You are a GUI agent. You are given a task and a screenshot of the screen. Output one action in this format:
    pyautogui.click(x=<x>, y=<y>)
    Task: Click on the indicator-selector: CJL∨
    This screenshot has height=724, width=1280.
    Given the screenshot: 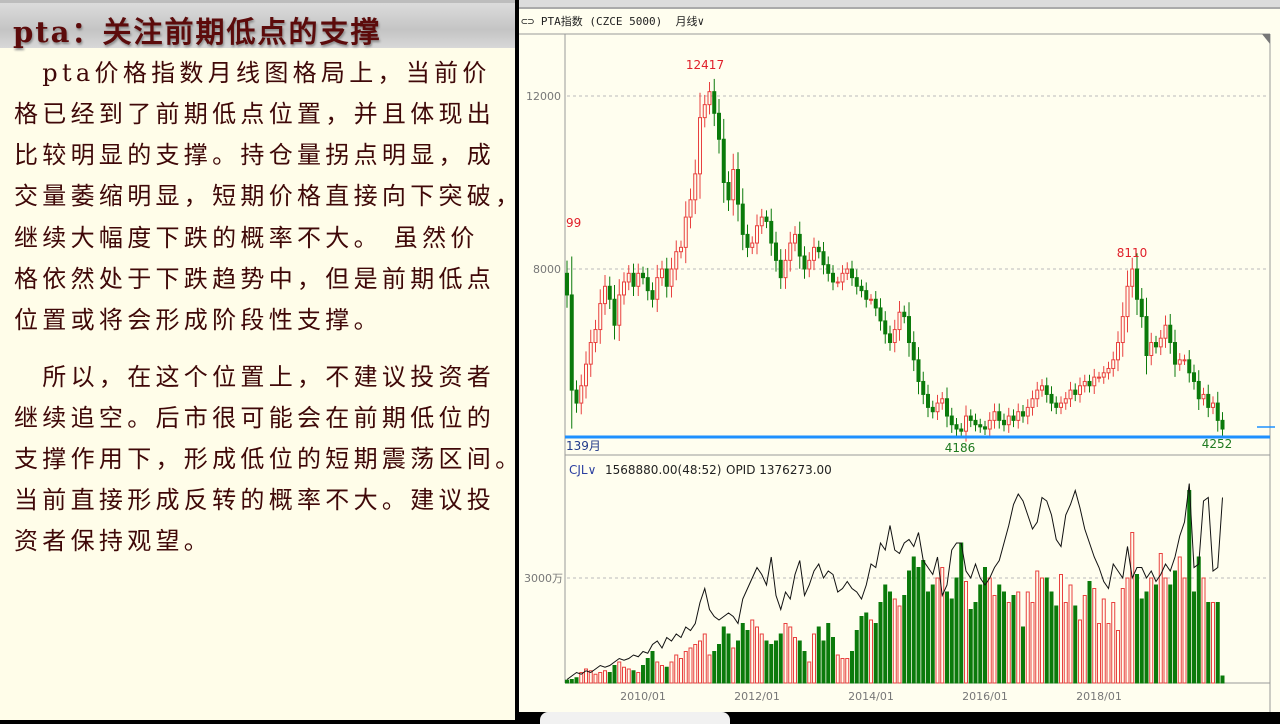 What is the action you would take?
    pyautogui.click(x=582, y=470)
    